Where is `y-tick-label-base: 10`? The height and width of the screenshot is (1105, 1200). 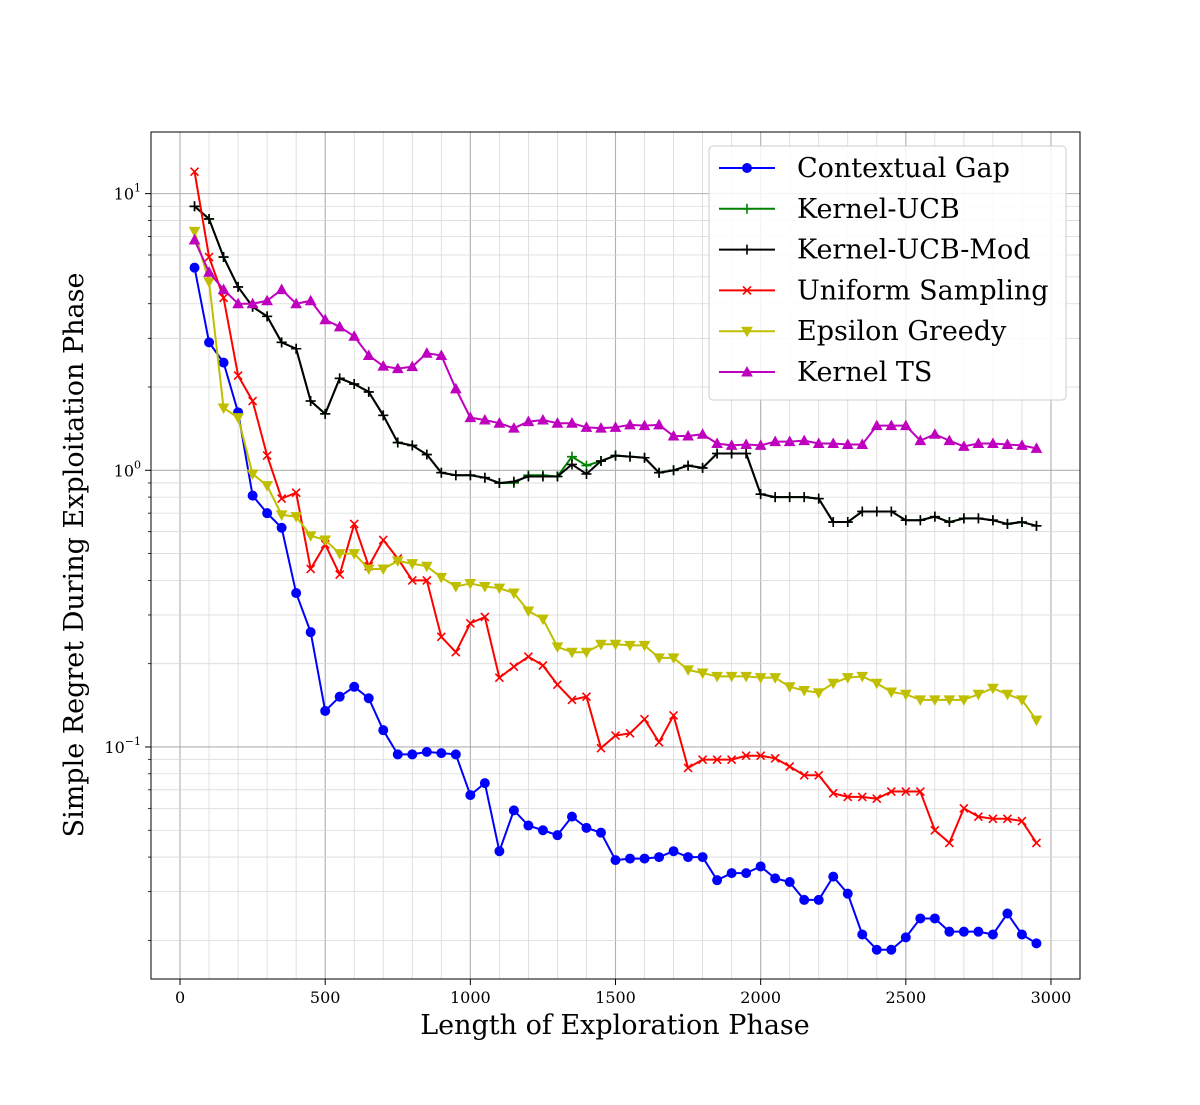
y-tick-label-base: 10 is located at coordinates (124, 194).